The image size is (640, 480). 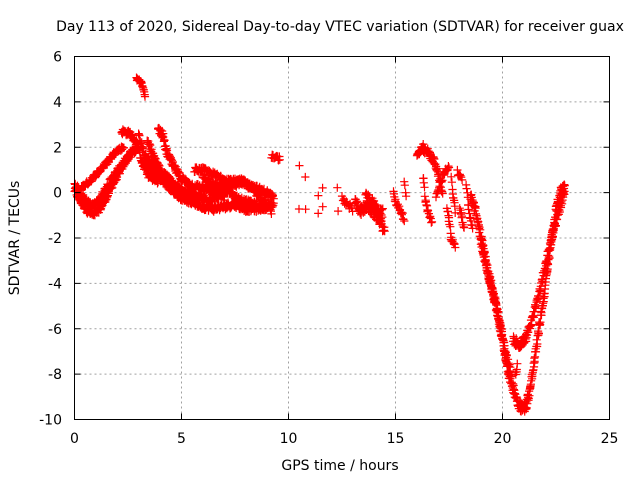 What do you see at coordinates (55, 375) in the screenshot?
I see `y-tick-label: -8` at bounding box center [55, 375].